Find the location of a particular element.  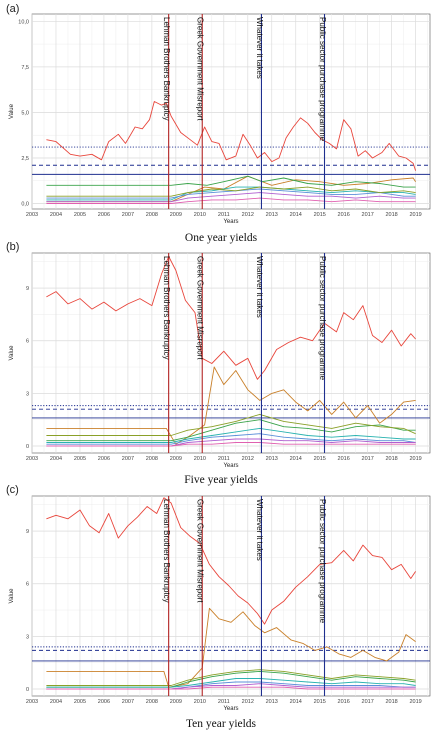

y-tick-label: 7,5 is located at coordinates (25, 68).